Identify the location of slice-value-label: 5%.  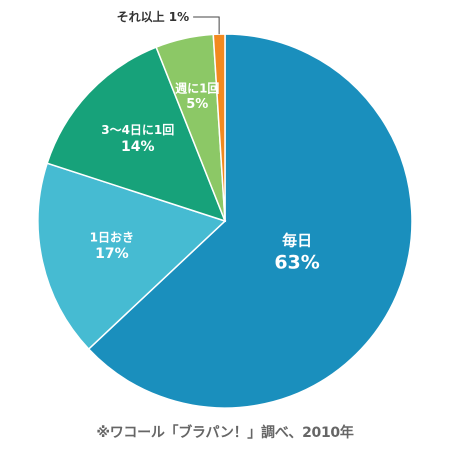
(197, 104).